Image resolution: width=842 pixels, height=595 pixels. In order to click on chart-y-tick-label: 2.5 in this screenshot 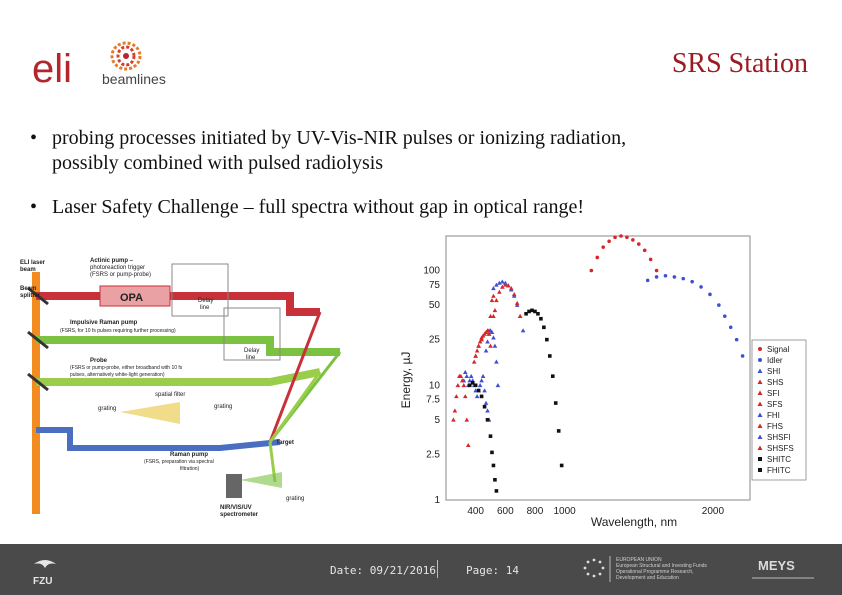, I will do `click(433, 454)`.